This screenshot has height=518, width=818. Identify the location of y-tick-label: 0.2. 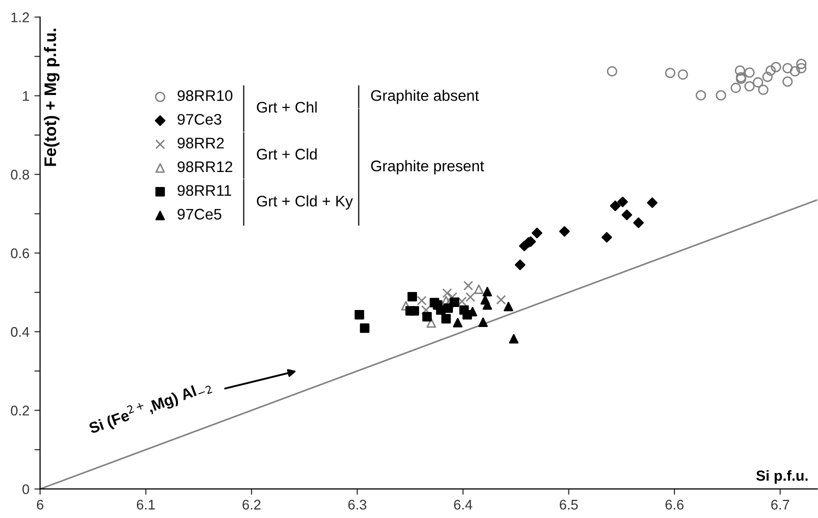
(19, 411).